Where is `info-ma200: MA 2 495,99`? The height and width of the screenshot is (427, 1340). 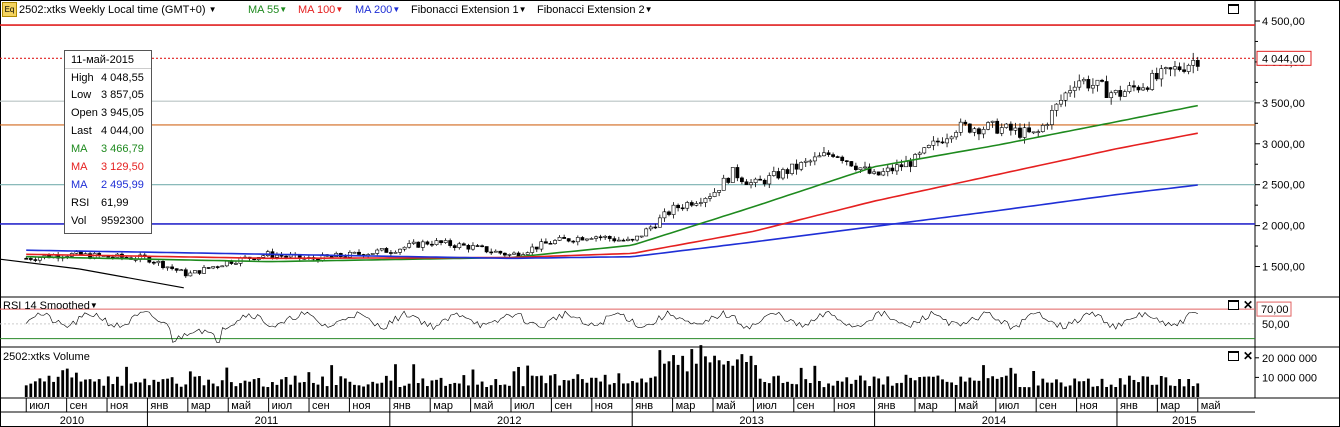
info-ma200: MA 2 495,99 is located at coordinates (107, 185).